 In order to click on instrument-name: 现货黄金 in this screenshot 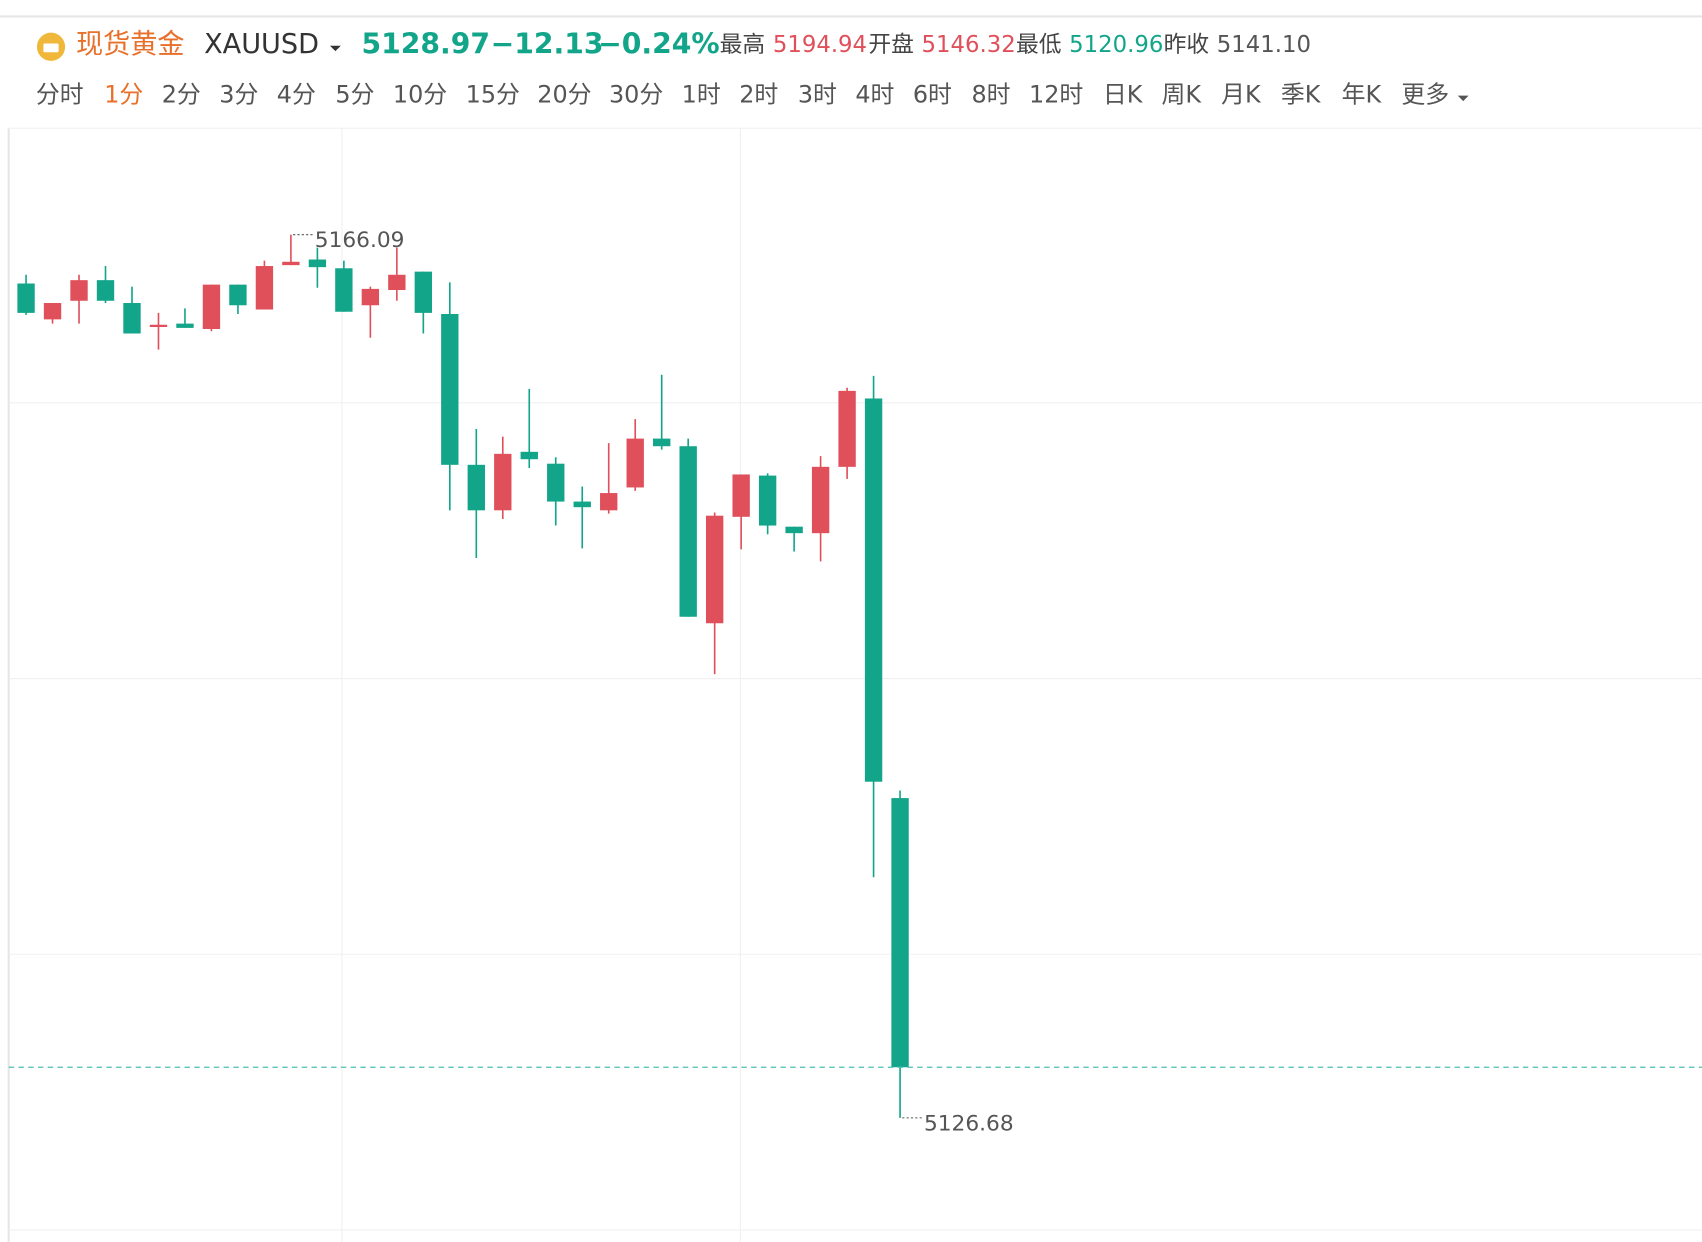, I will do `click(130, 44)`.